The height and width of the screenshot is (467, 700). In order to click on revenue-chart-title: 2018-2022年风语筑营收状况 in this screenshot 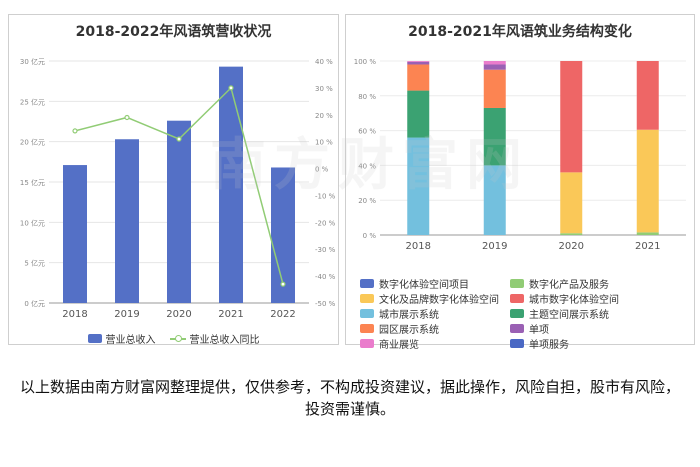, I will do `click(173, 32)`.